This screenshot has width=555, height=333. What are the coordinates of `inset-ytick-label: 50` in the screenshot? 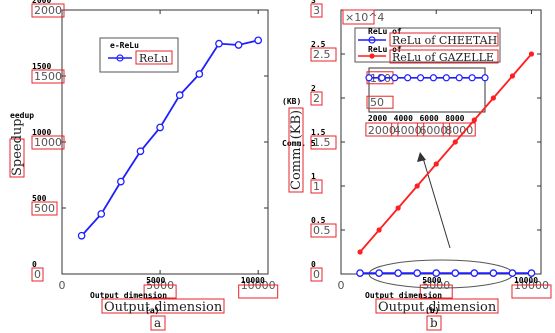 It's located at (377, 102).